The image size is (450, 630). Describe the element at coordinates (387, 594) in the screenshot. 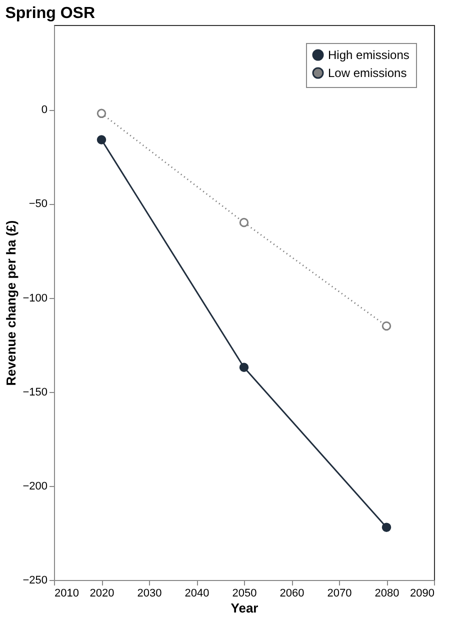

I see `x-tick-label: 2080` at that location.